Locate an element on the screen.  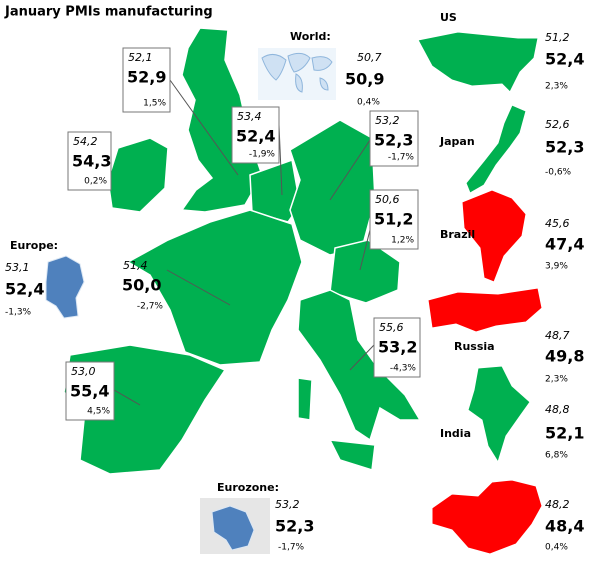
current-value: 51,2 is located at coordinates (393, 219).